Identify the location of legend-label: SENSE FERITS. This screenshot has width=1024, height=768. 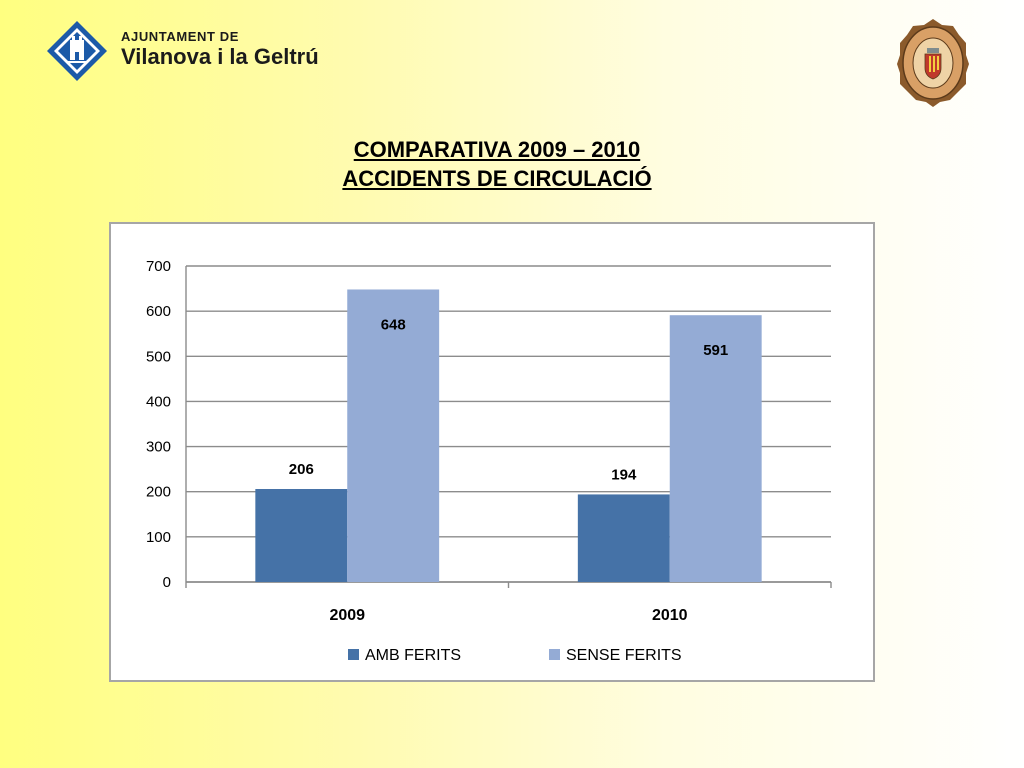
(624, 655).